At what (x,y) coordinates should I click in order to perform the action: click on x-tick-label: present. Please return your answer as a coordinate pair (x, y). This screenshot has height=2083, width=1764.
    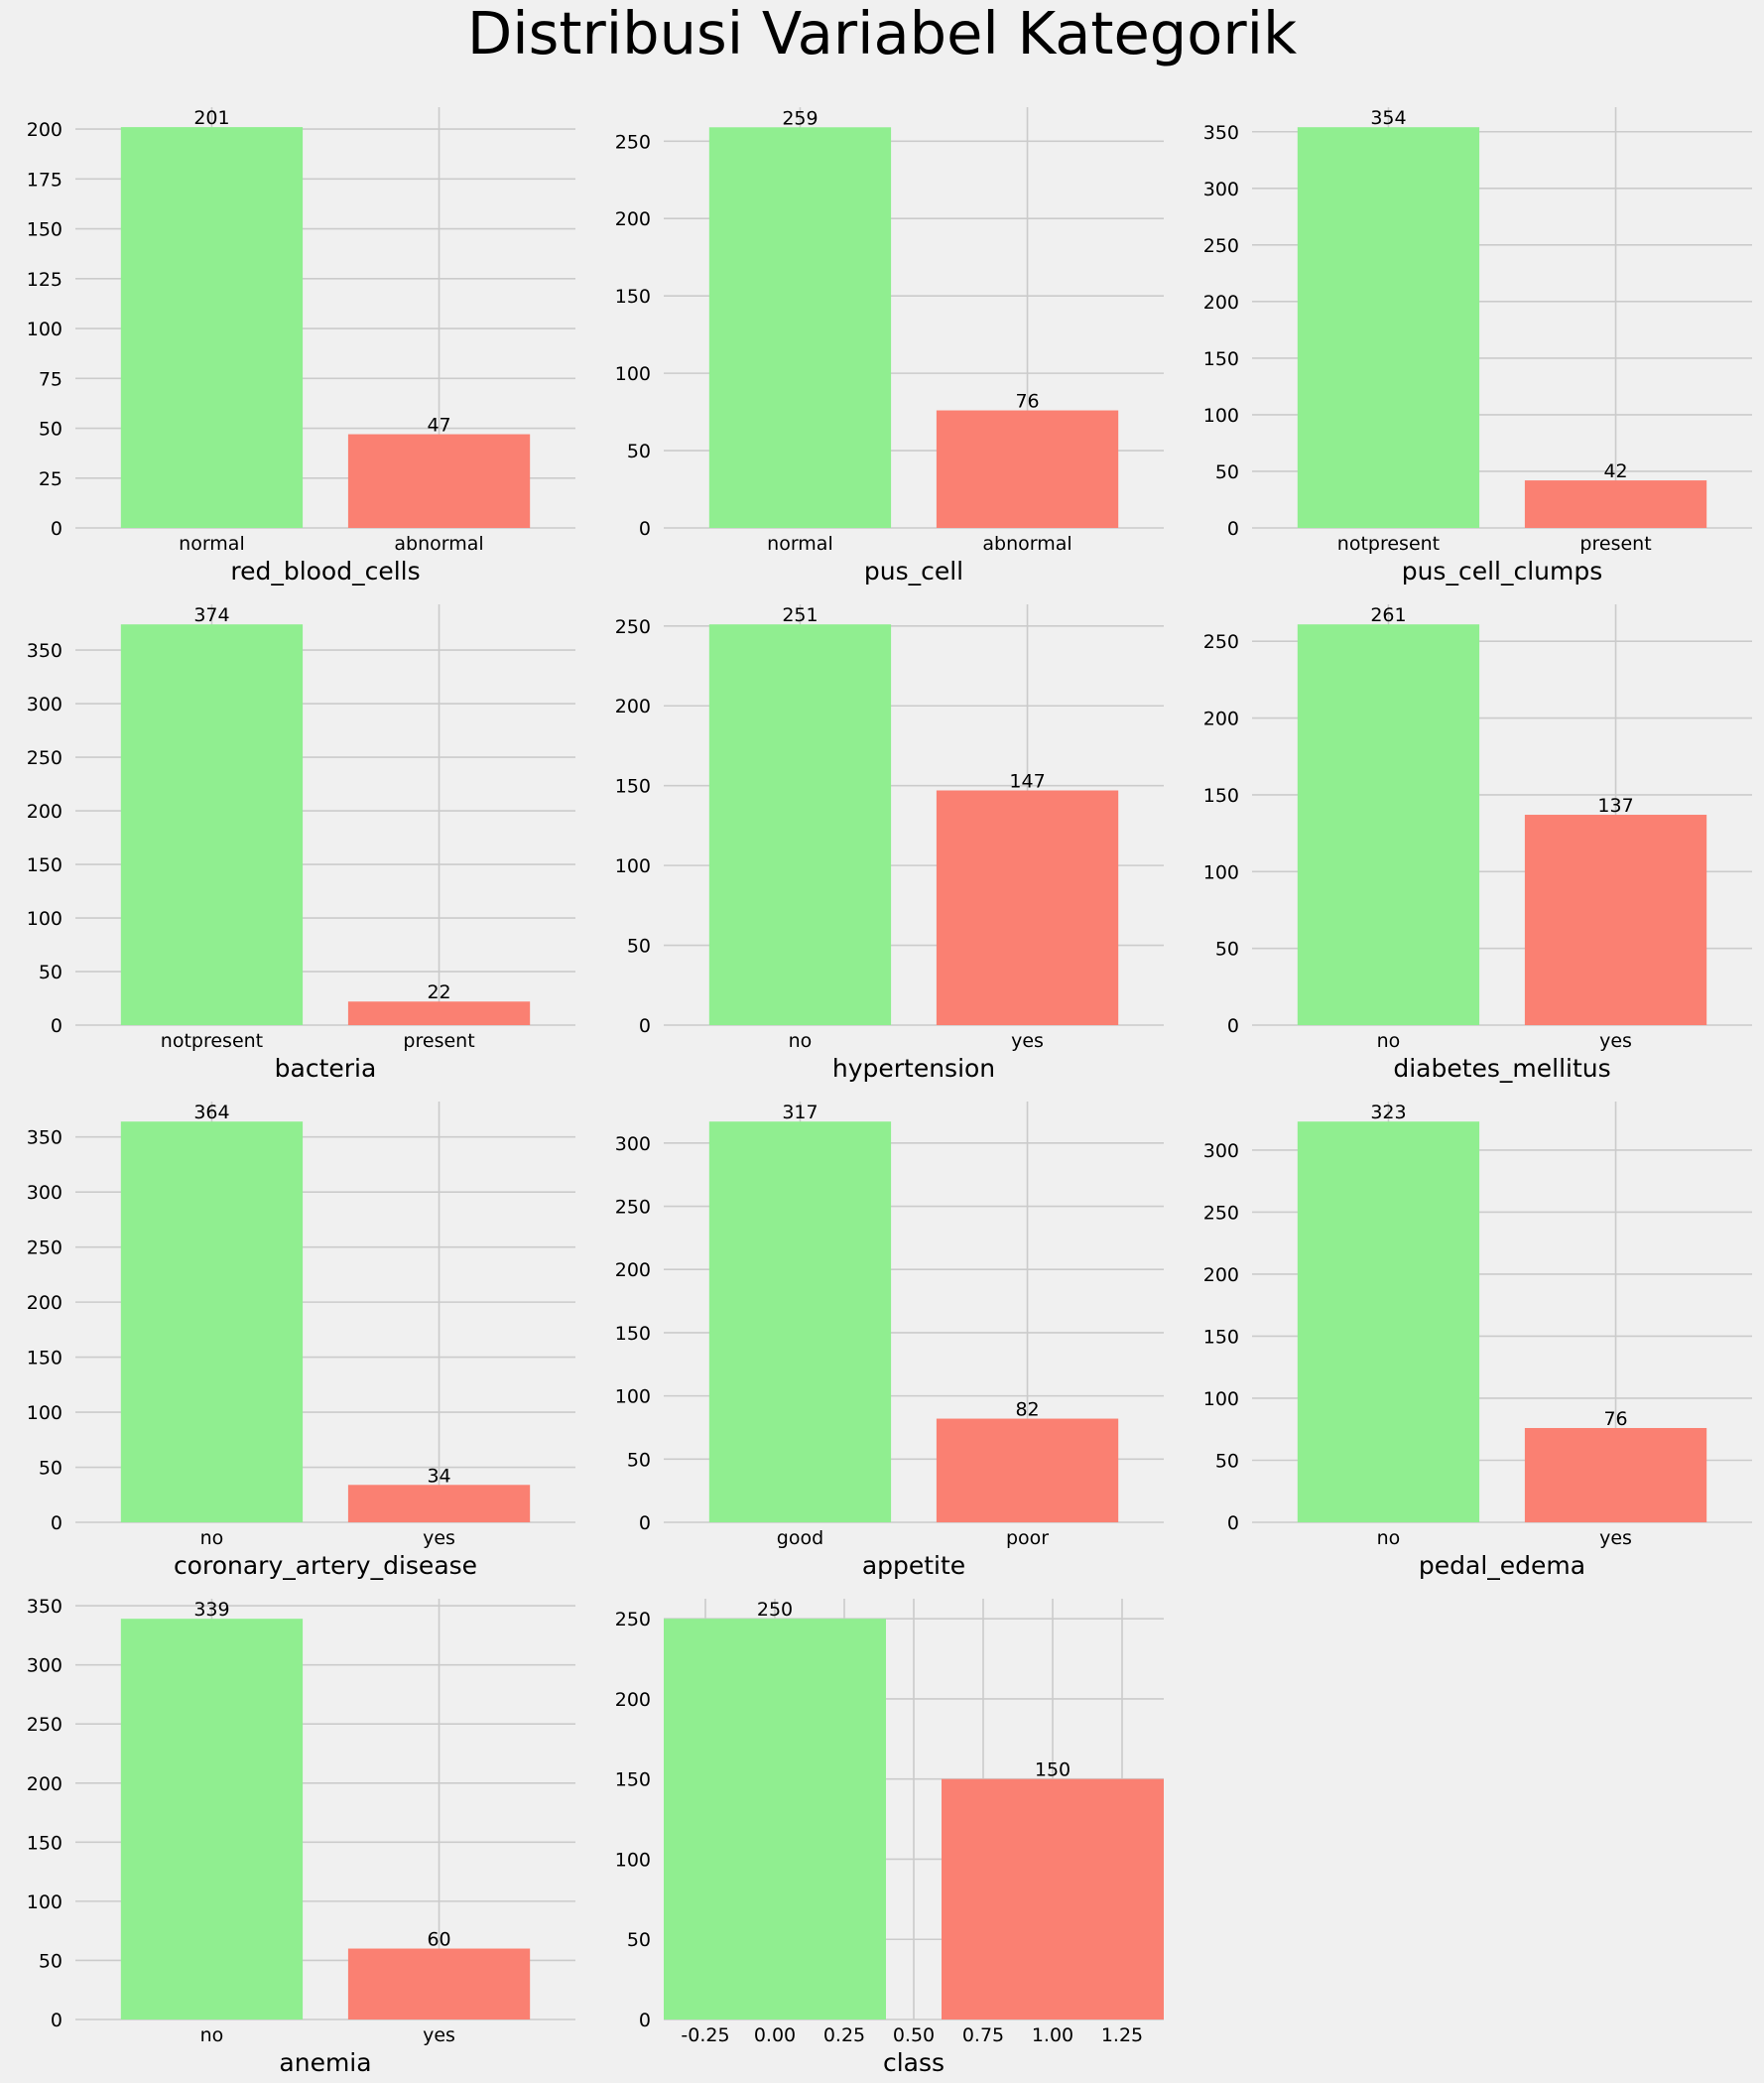
    Looking at the image, I should click on (1615, 544).